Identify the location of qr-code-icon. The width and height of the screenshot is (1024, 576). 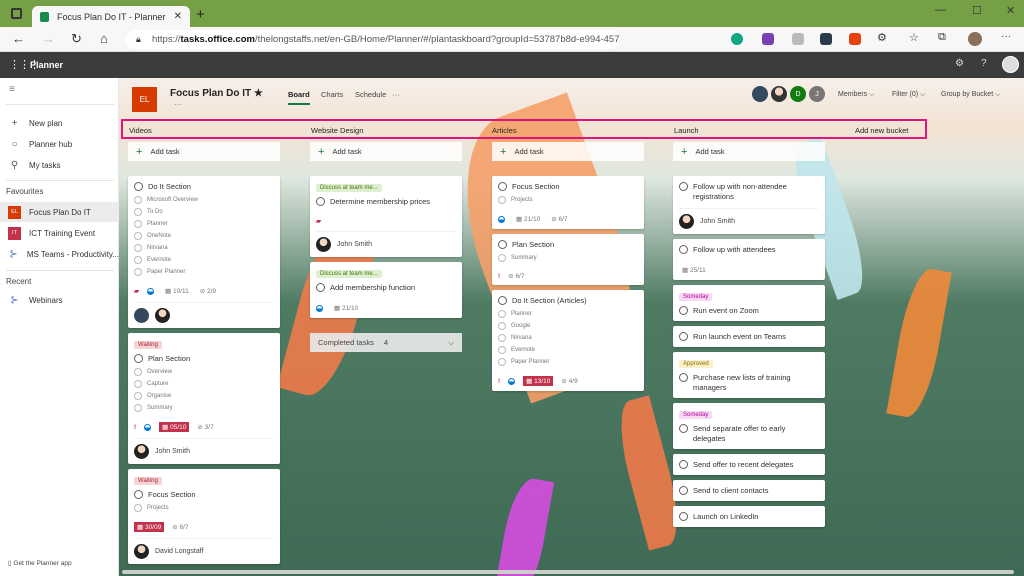
(798, 39).